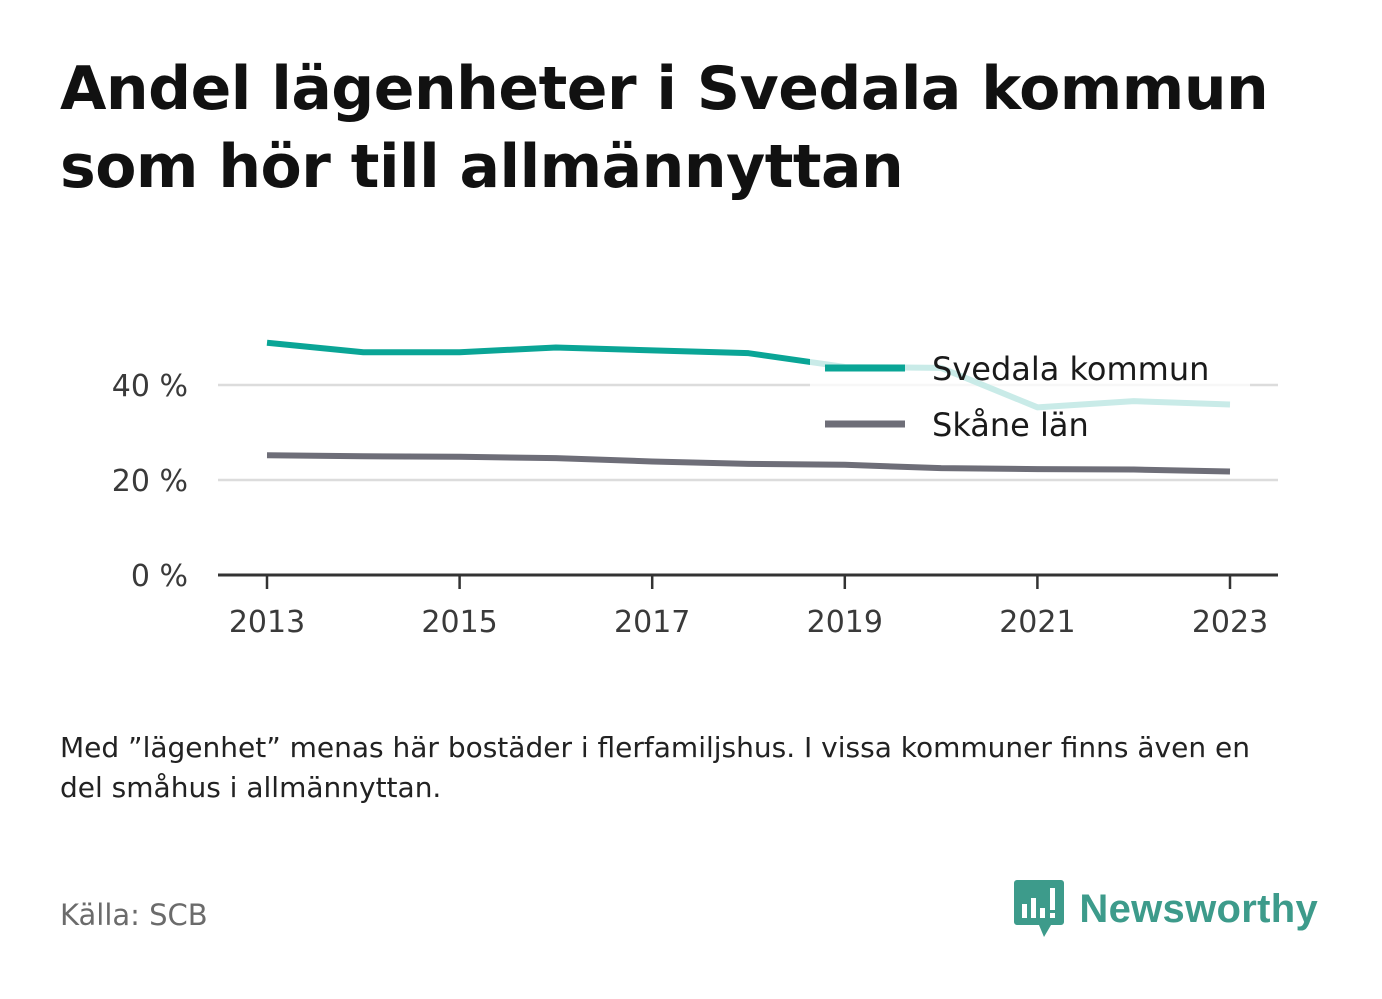  Describe the element at coordinates (1198, 908) in the screenshot. I see `brand-name: Newsworthy` at that location.